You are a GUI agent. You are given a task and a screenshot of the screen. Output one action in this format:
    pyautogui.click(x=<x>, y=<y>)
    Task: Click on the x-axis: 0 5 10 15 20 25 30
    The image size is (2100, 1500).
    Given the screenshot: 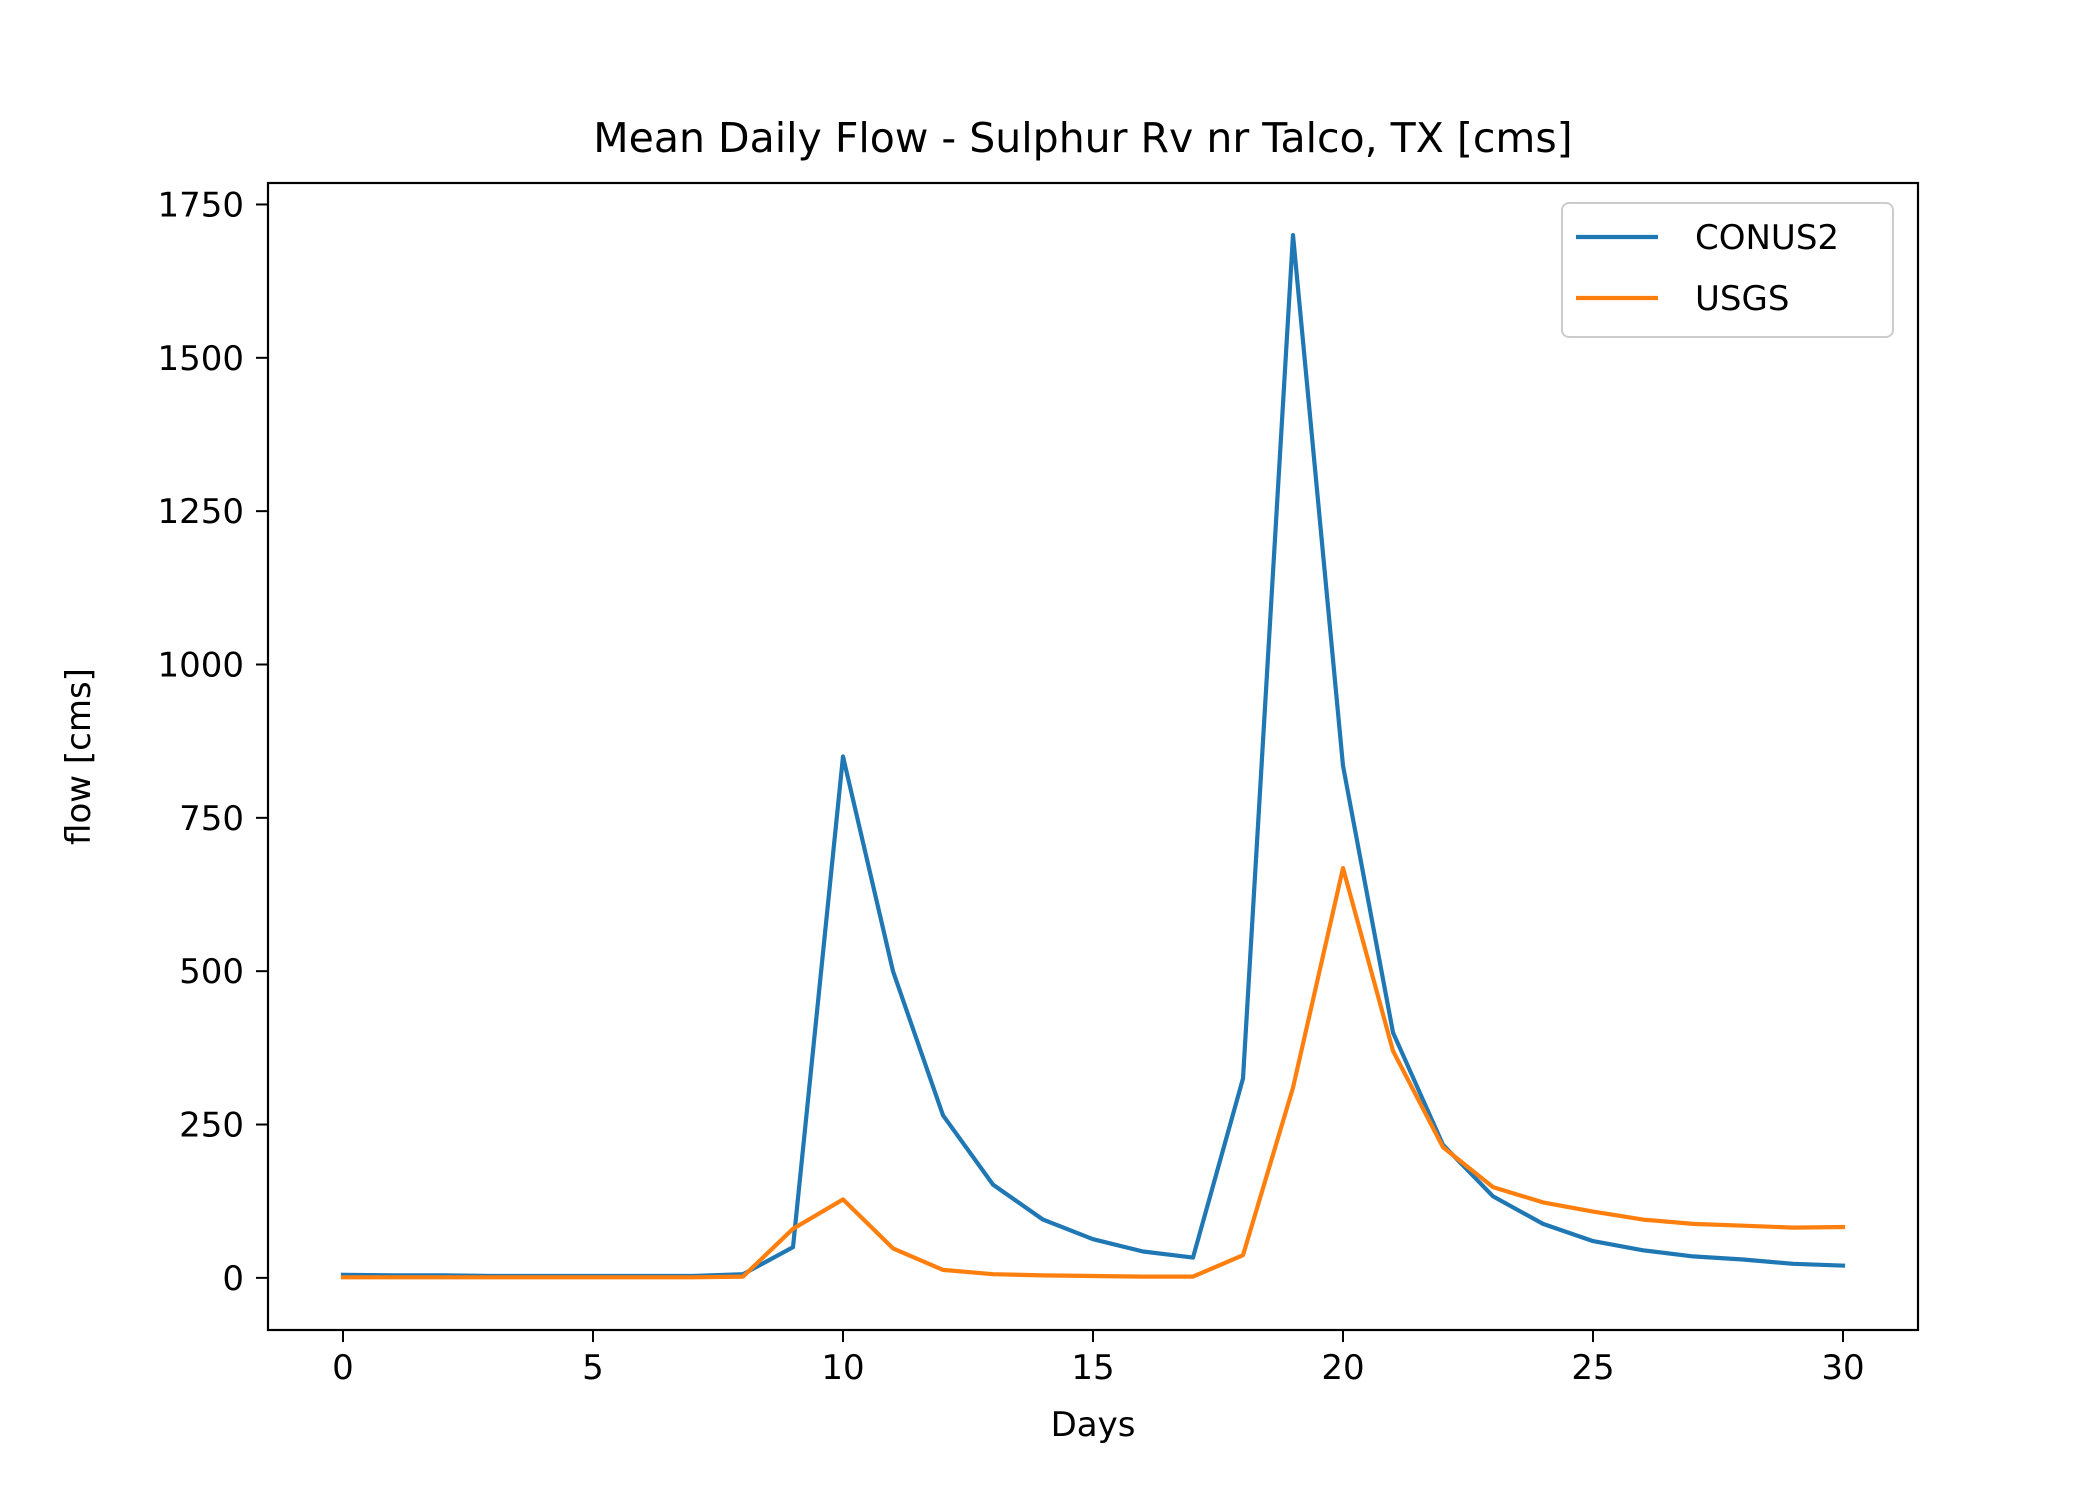 What is the action you would take?
    pyautogui.click(x=1098, y=1359)
    